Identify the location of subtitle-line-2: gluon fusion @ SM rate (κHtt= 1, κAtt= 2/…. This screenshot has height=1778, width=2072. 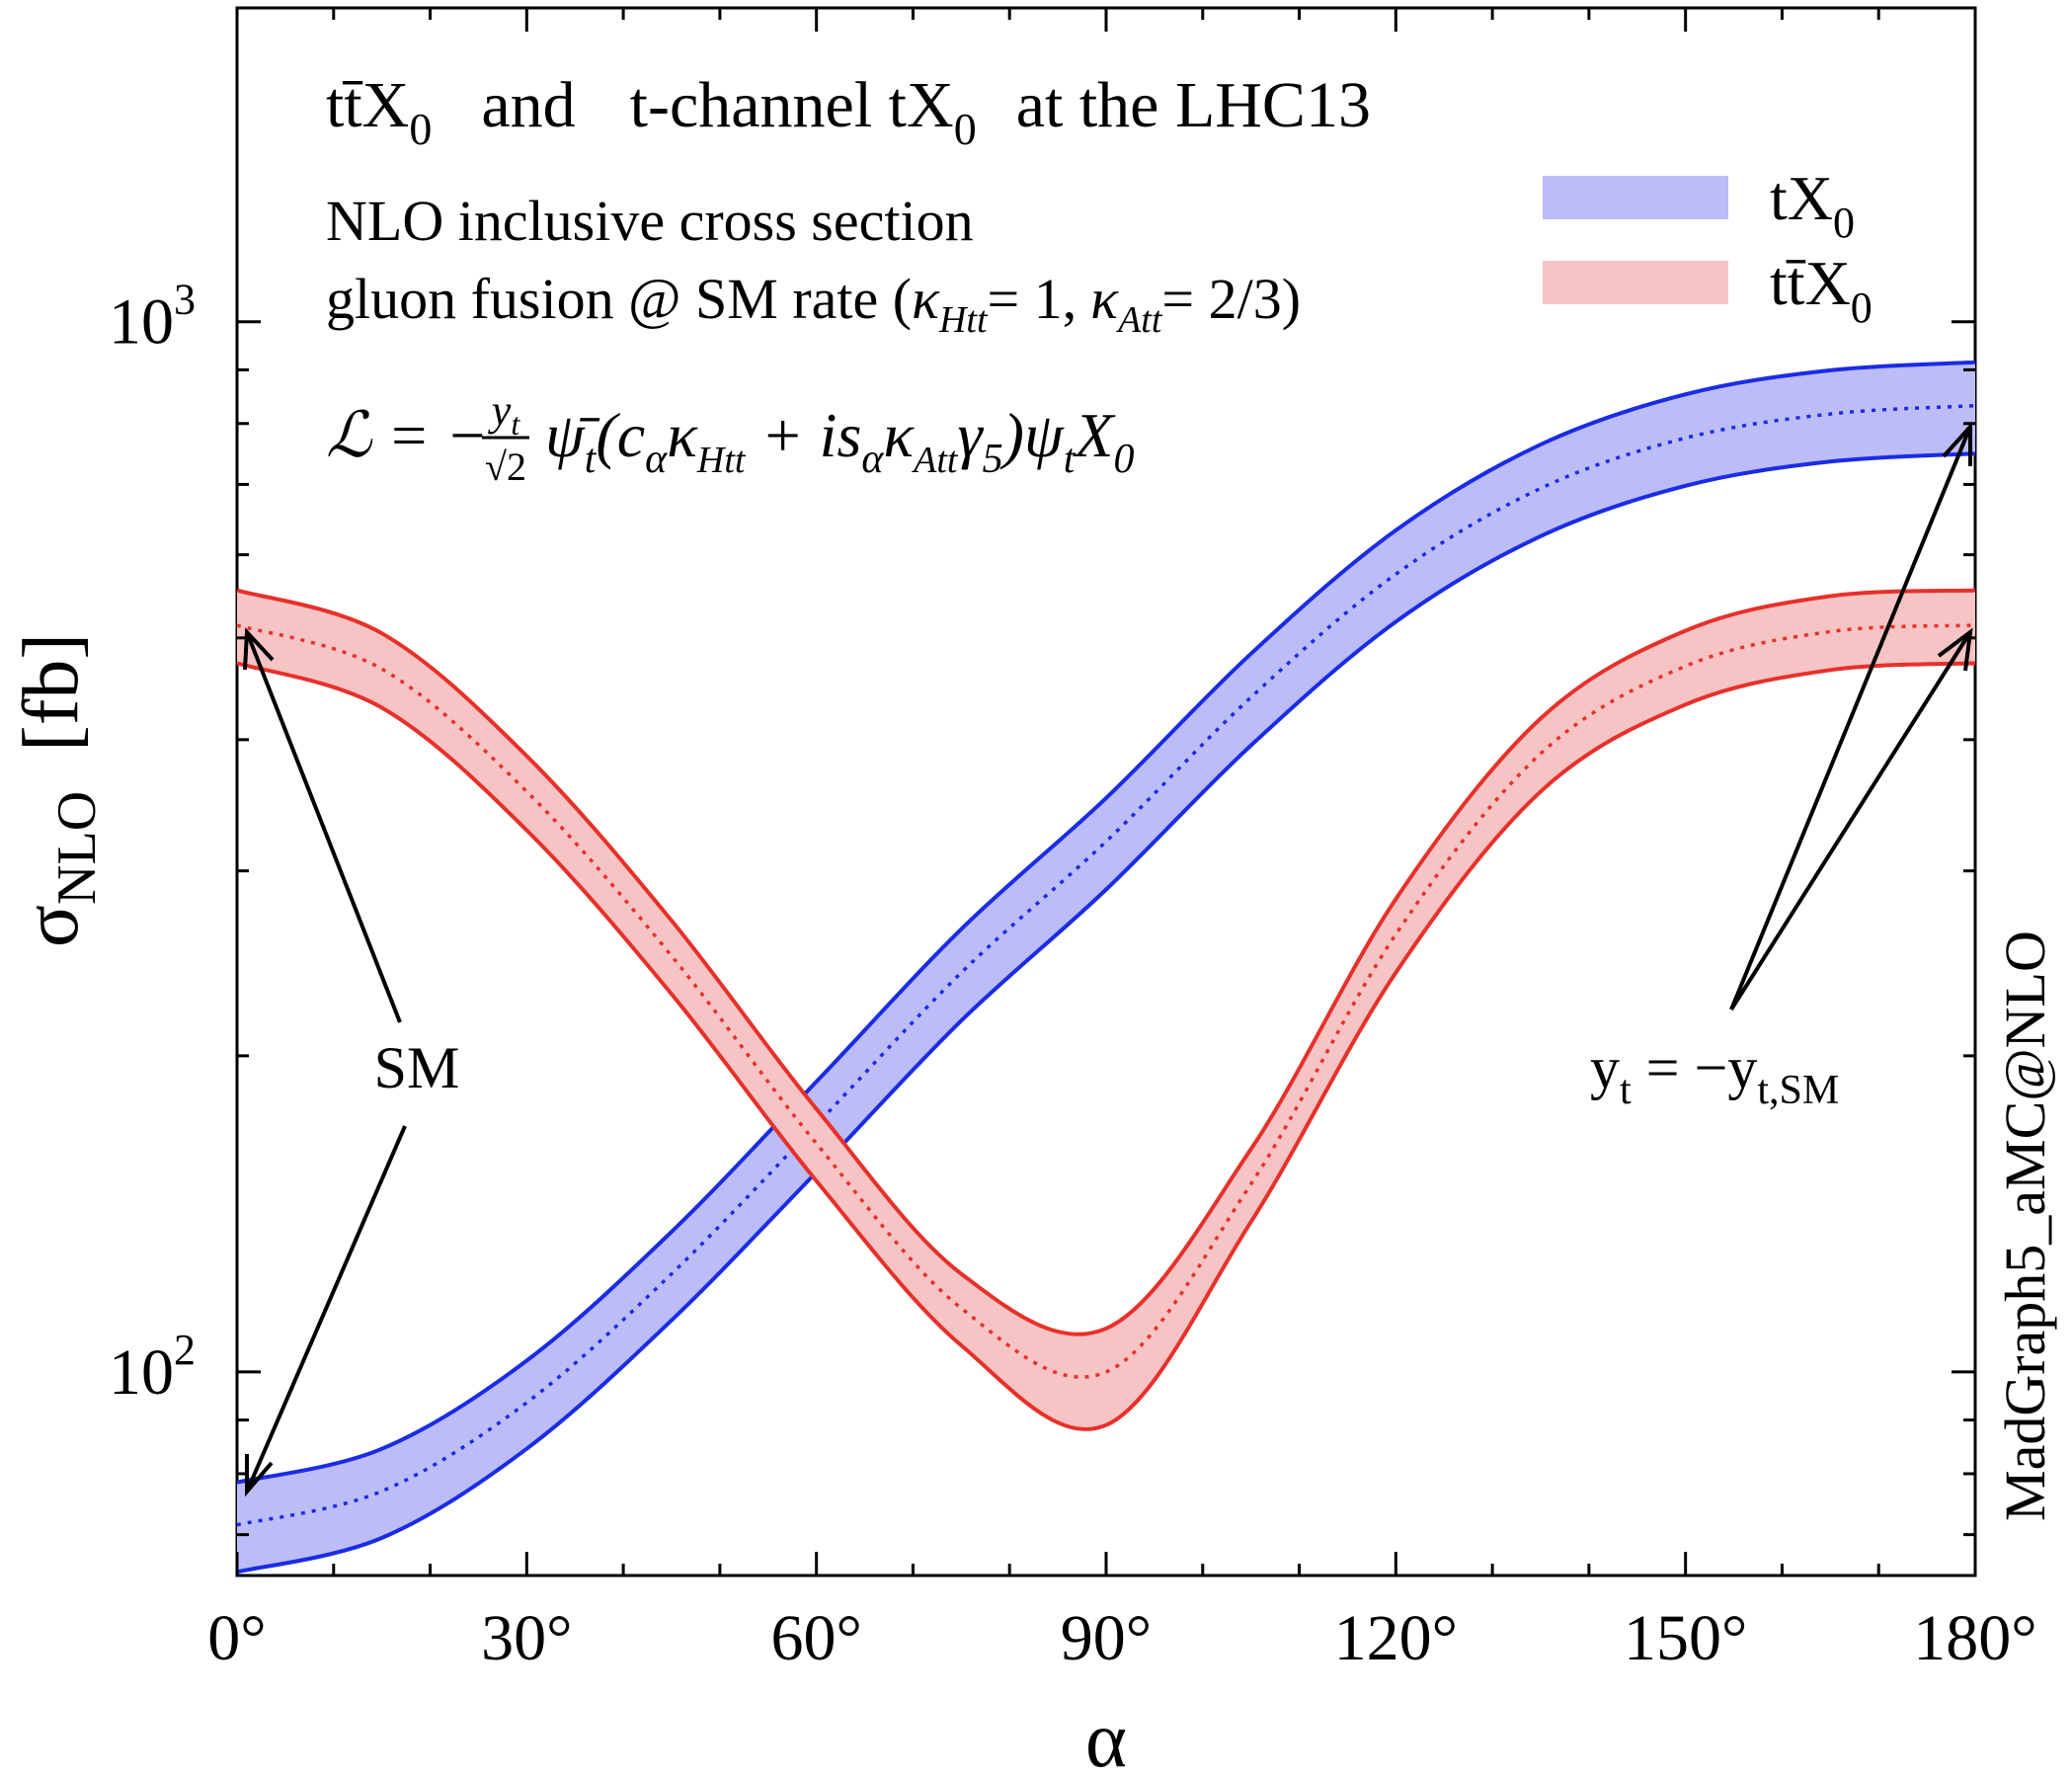
(813, 304).